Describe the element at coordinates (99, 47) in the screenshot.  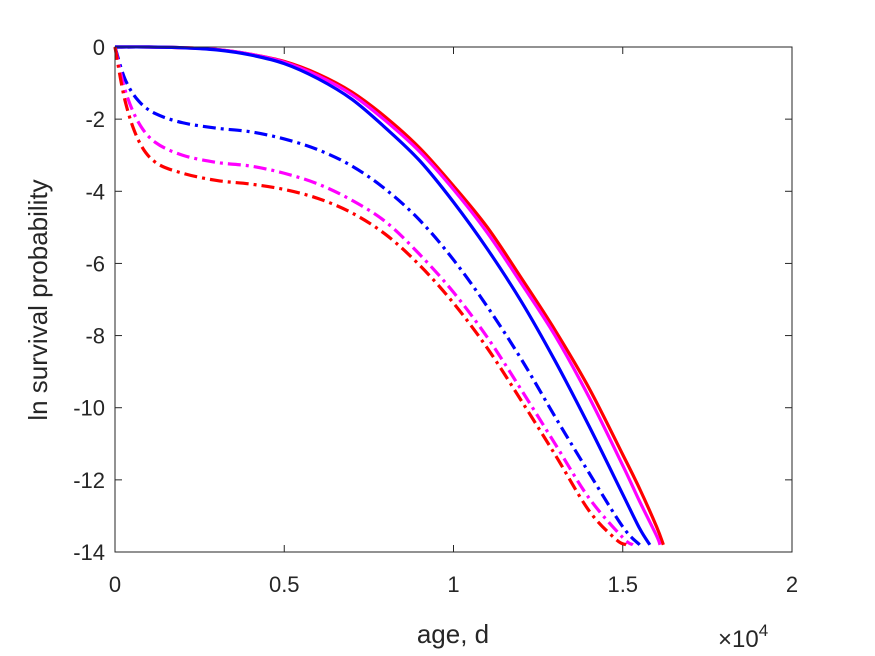
I see `y-tick-label: 0` at that location.